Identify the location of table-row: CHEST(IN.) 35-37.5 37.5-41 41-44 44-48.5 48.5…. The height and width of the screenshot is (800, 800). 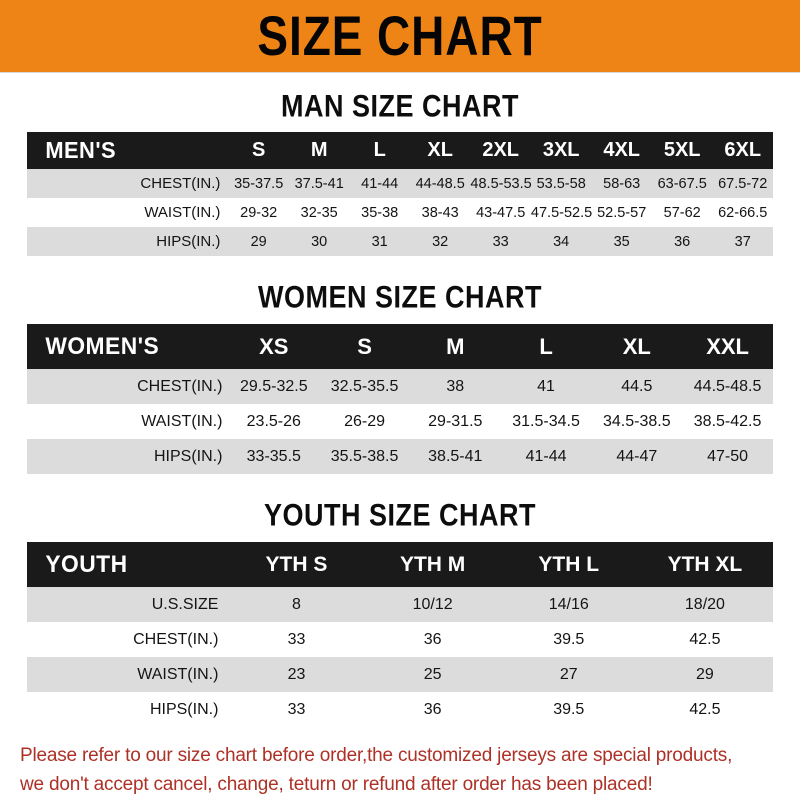
(400, 183).